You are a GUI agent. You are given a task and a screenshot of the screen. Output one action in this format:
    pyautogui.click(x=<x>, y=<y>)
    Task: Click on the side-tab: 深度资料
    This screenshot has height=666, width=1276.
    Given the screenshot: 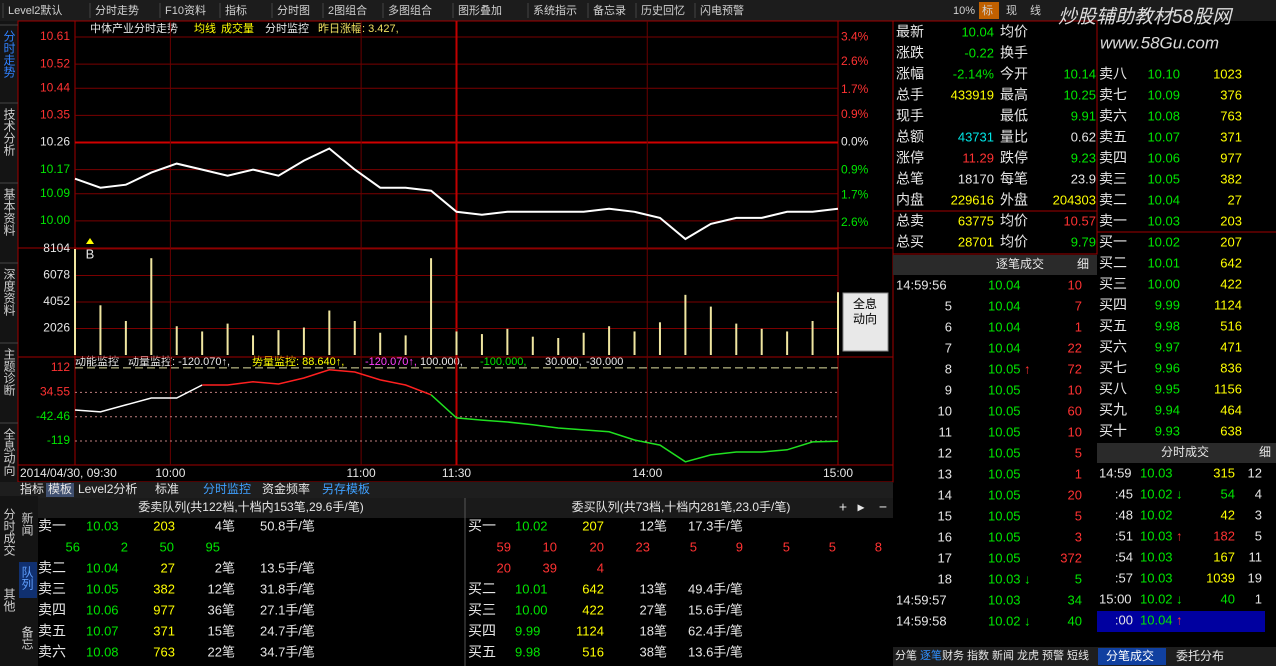 What is the action you would take?
    pyautogui.click(x=9, y=292)
    